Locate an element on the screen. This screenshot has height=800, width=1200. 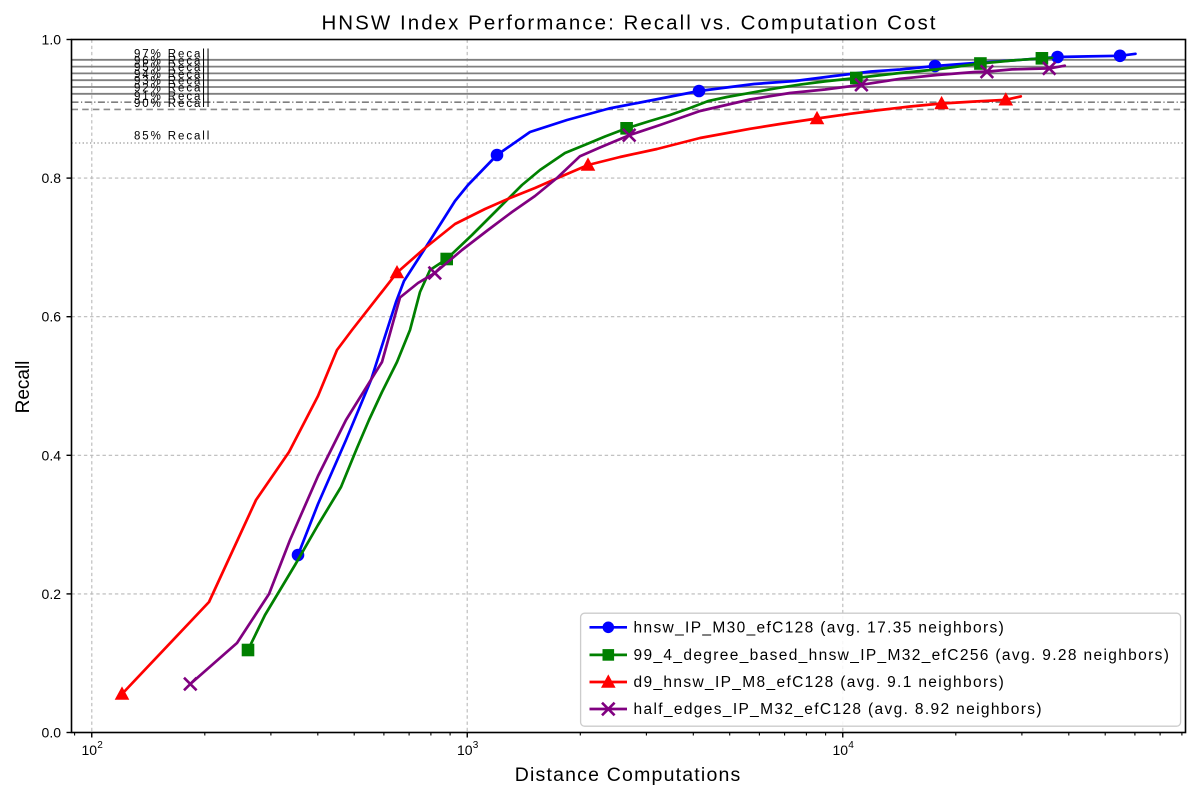
svg-text: Distance Computations is located at coordinates (628, 775).